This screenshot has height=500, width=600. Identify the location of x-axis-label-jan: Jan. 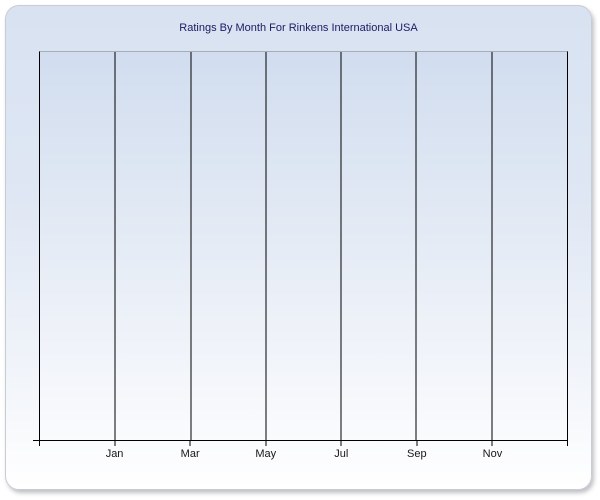
(114, 454).